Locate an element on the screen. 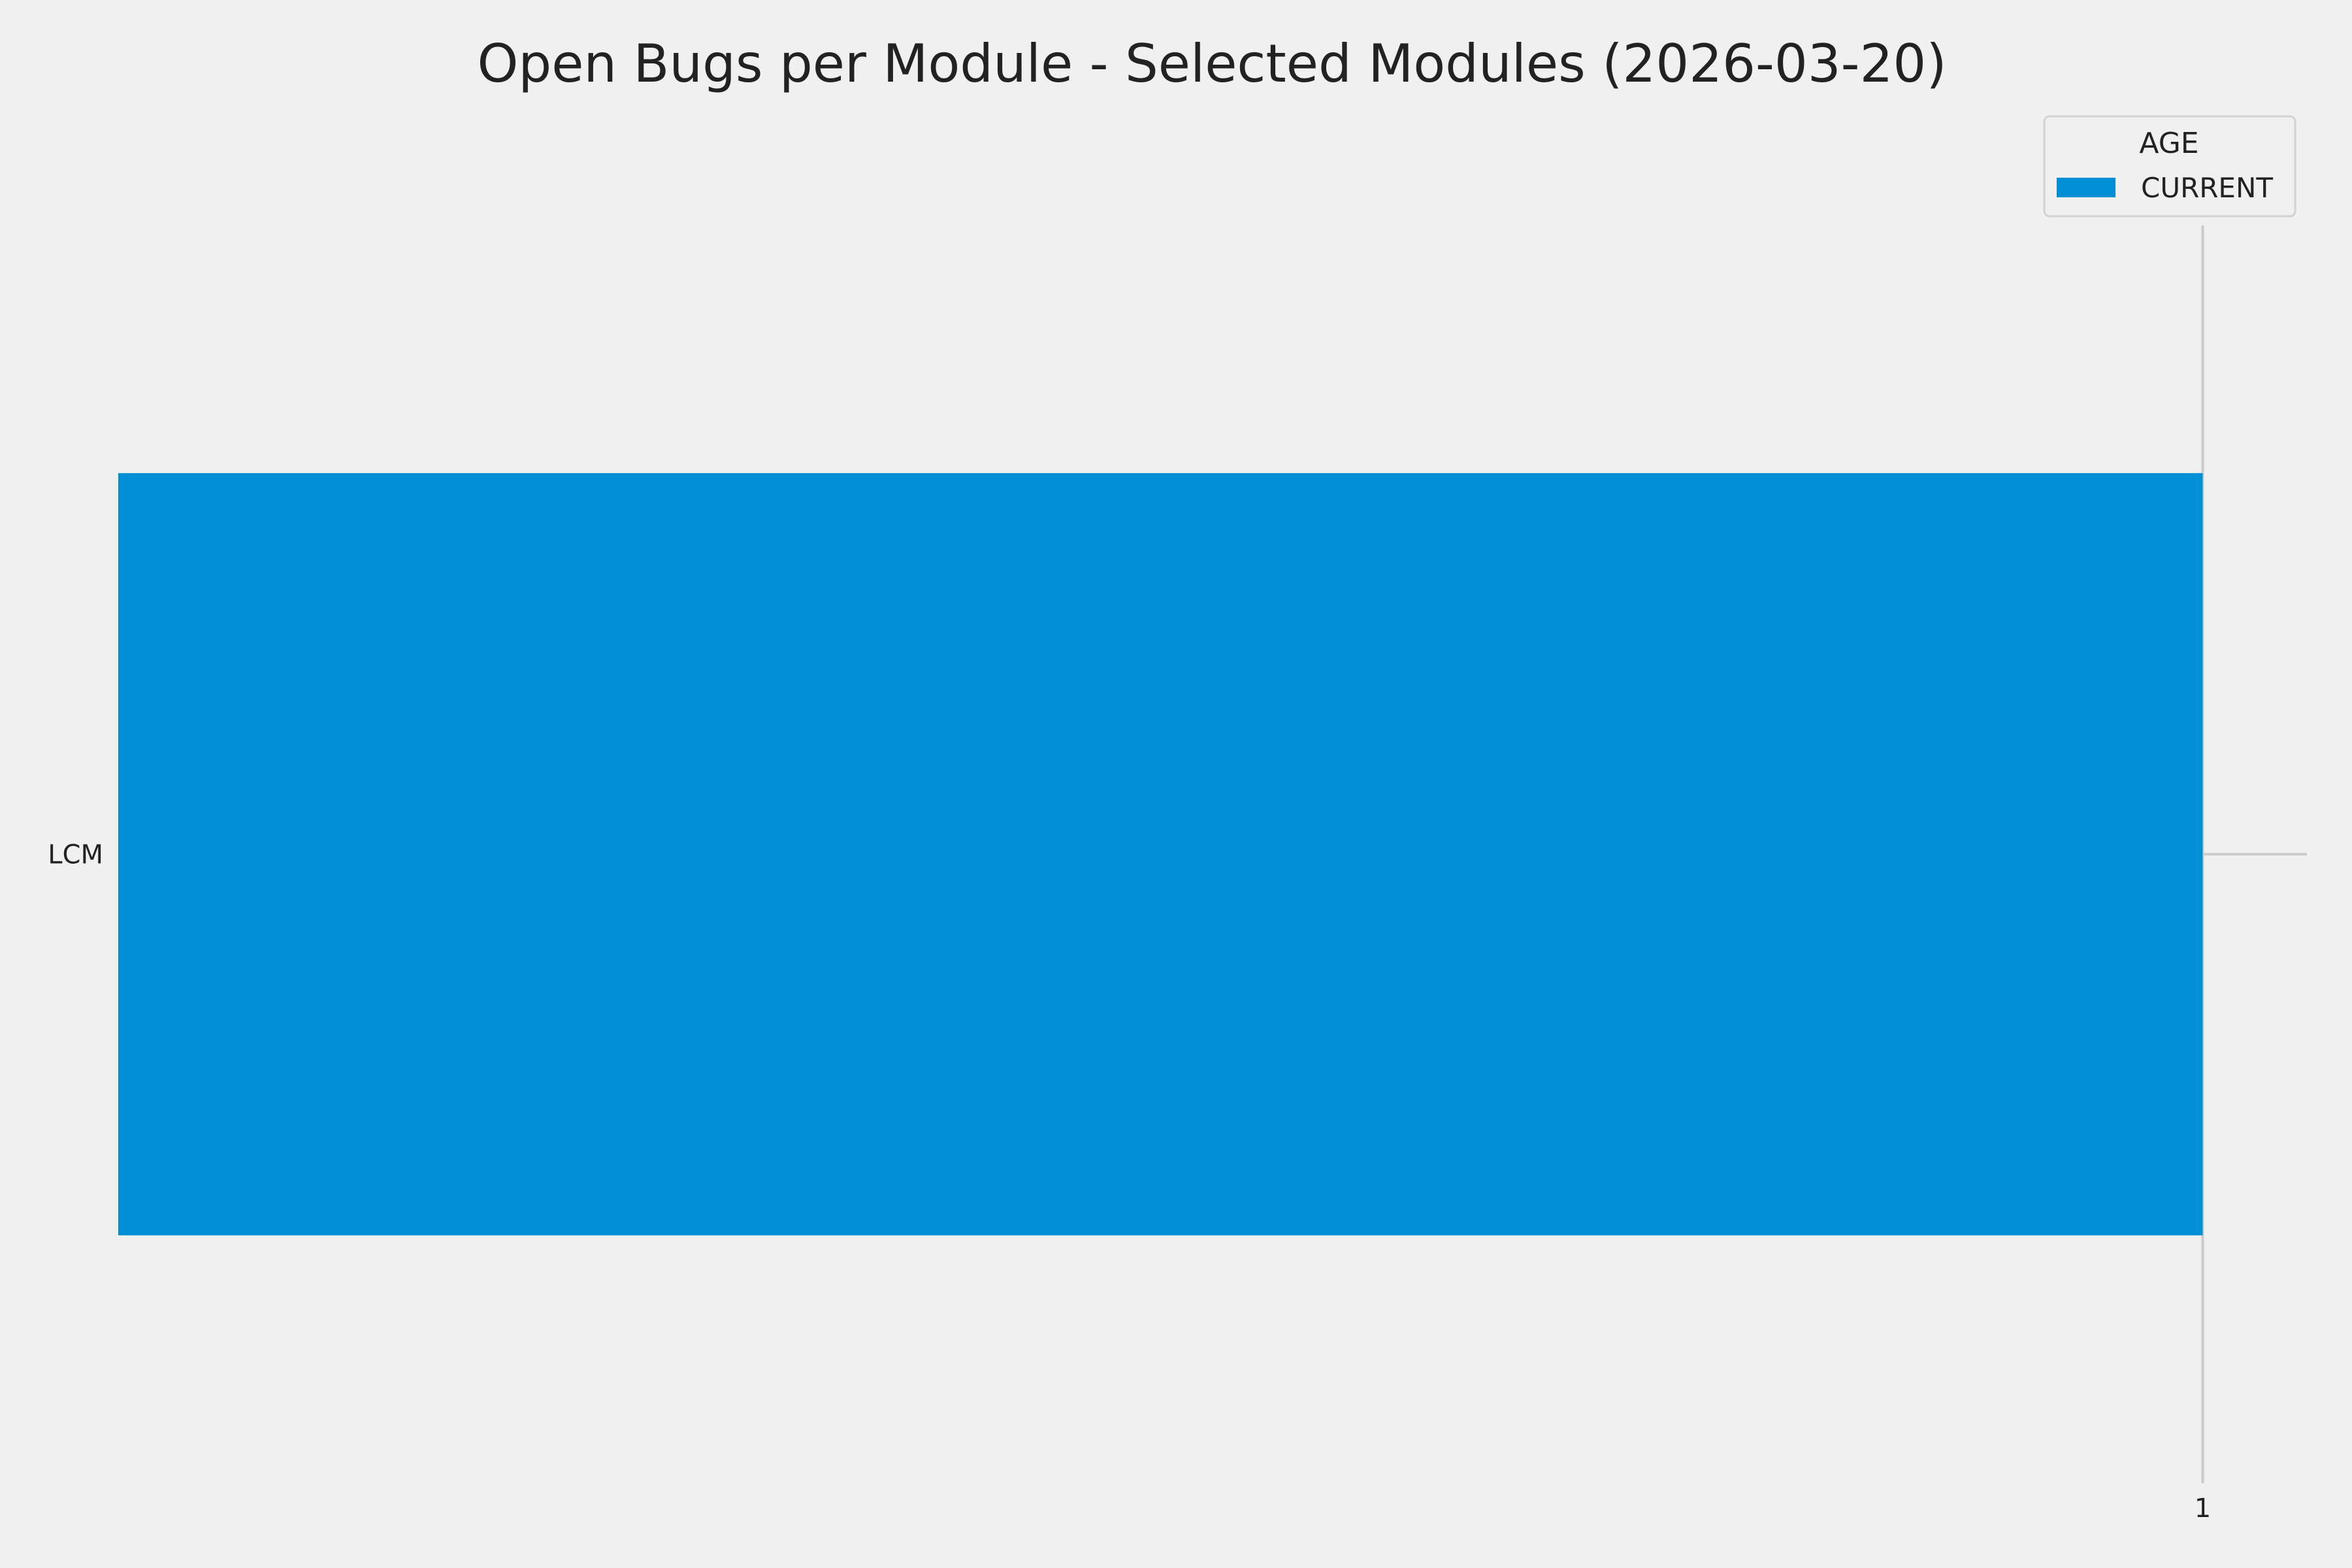 The width and height of the screenshot is (2352, 1568). x-tick-labels: 1 is located at coordinates (2203, 1509).